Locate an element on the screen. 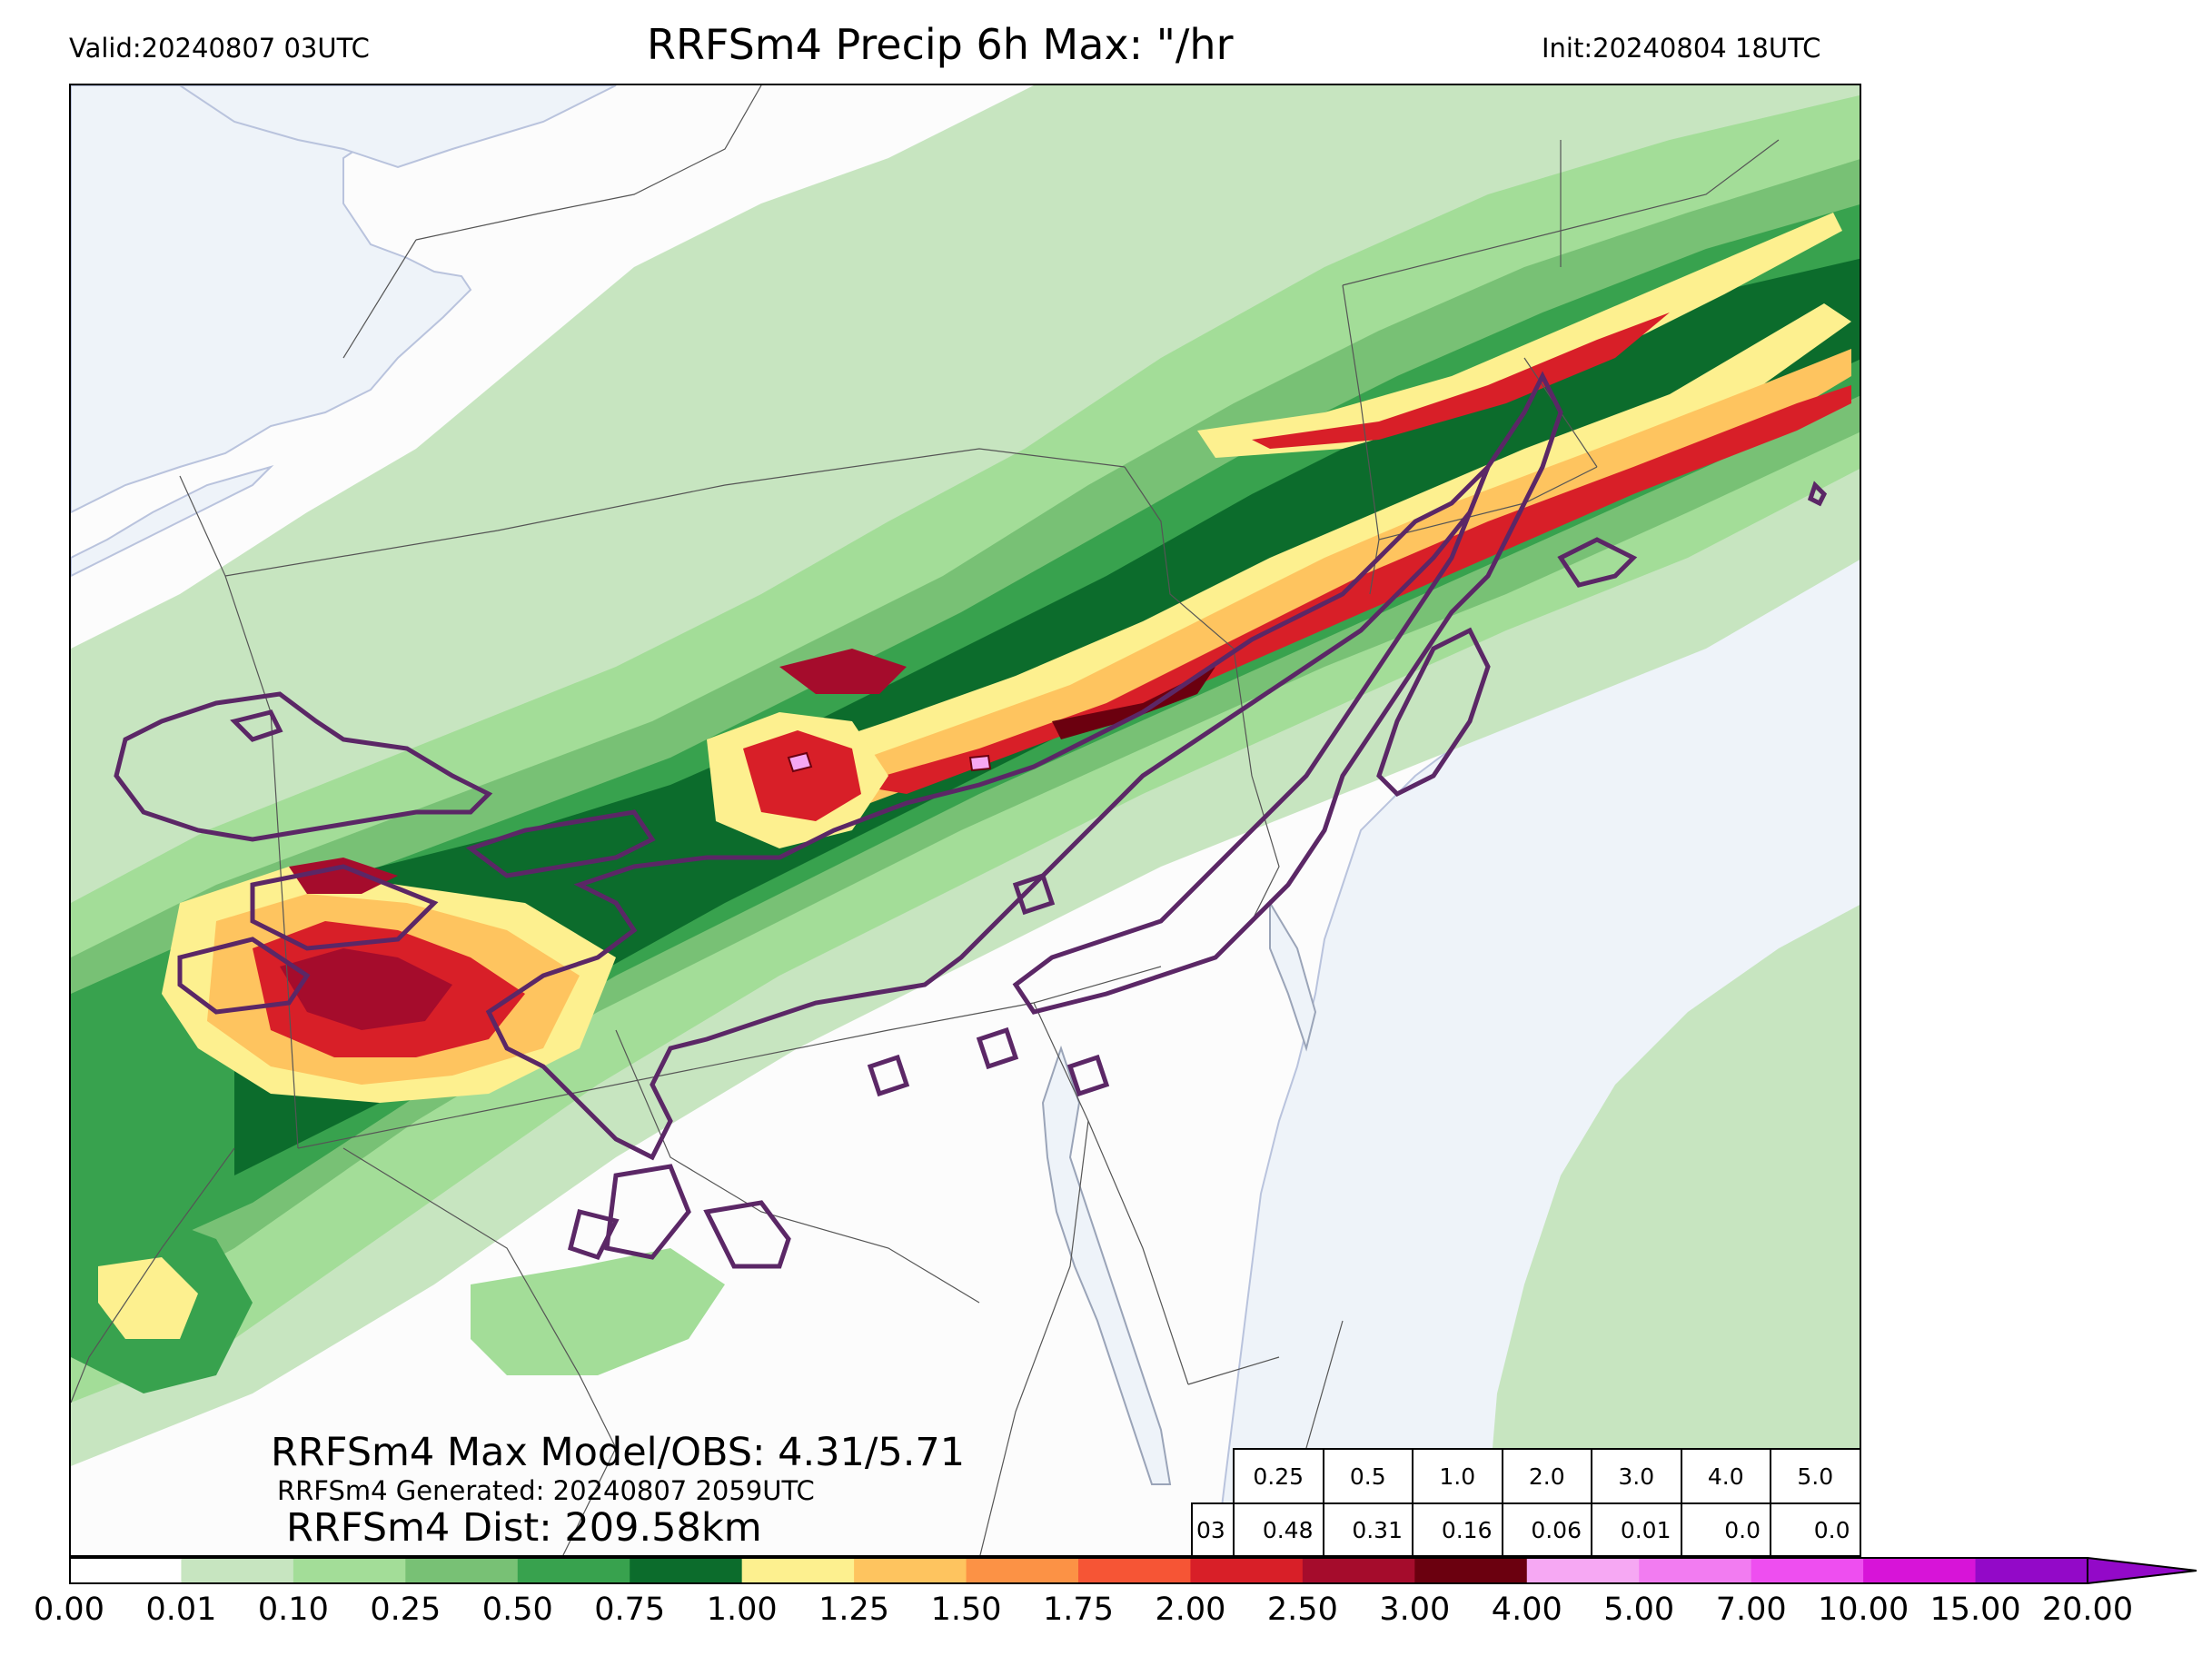 This screenshot has width=2212, height=1666. distance-label: RRFSm4 Dist: 209.58km is located at coordinates (524, 1528).